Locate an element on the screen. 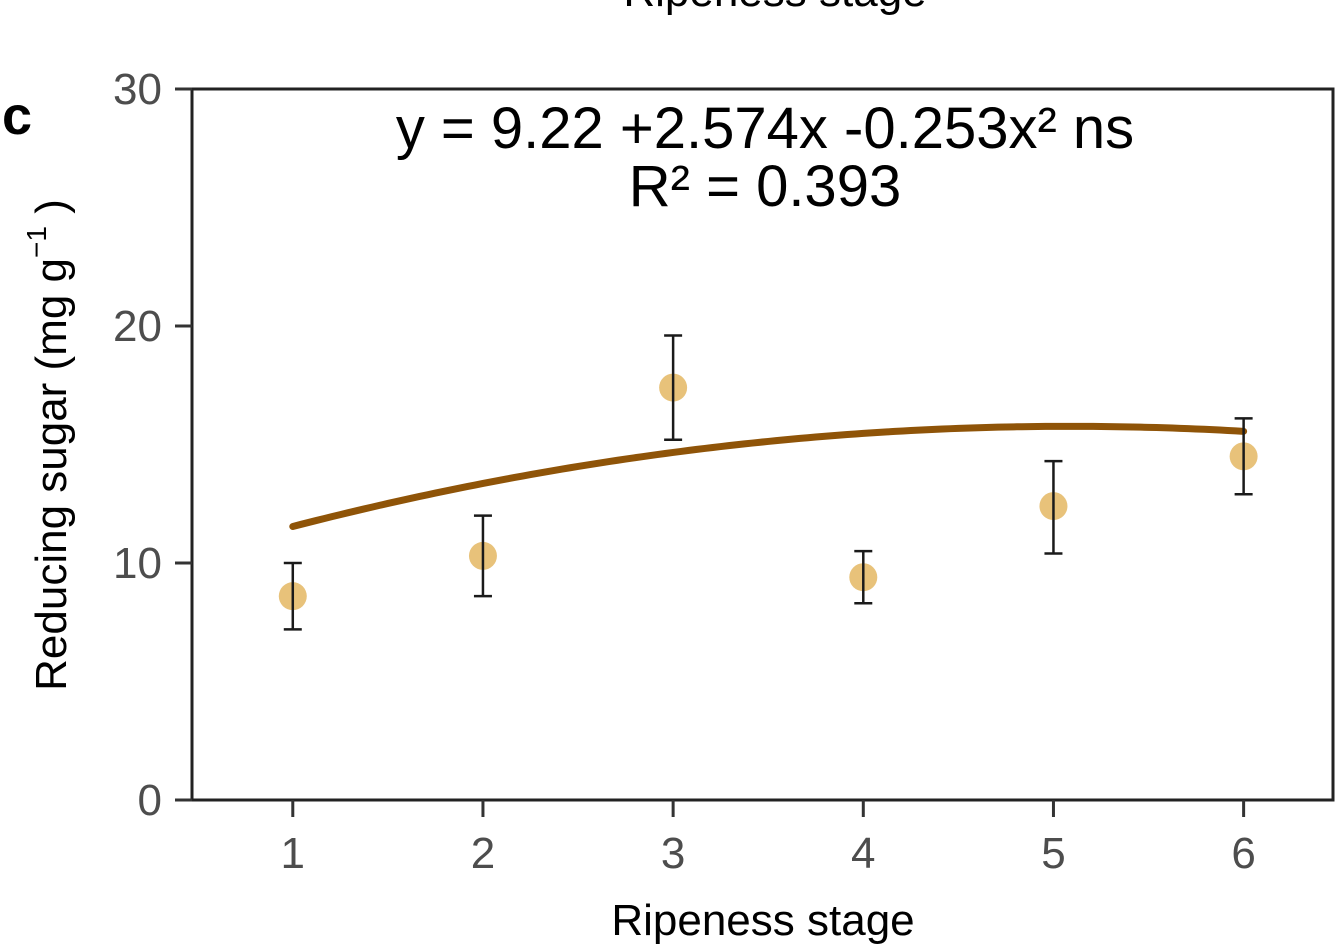 The height and width of the screenshot is (952, 1342). y-tick-label: 30 is located at coordinates (137, 89).